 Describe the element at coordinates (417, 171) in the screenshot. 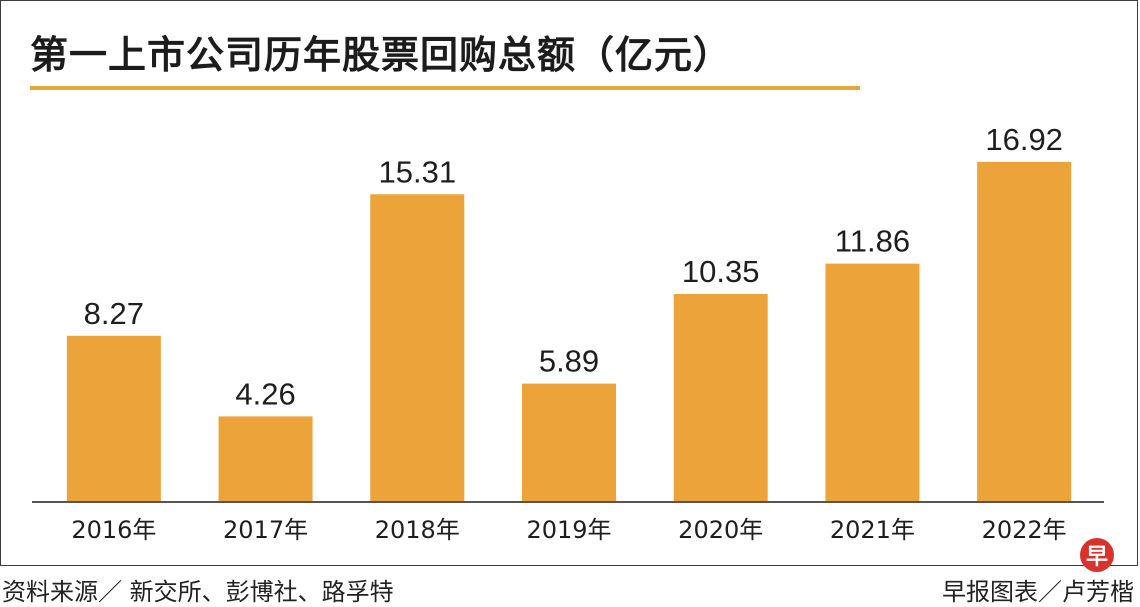

I see `data-label-2: 15.31` at that location.